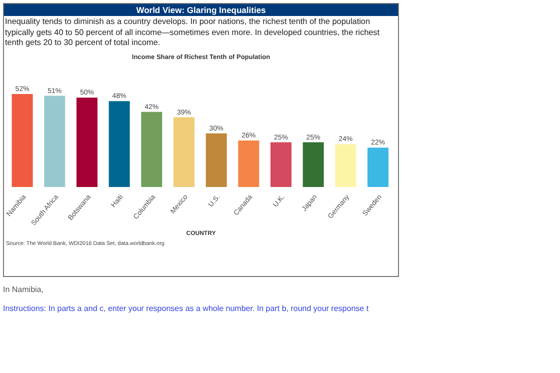  I want to click on text: In Namibia,, so click(23, 289).